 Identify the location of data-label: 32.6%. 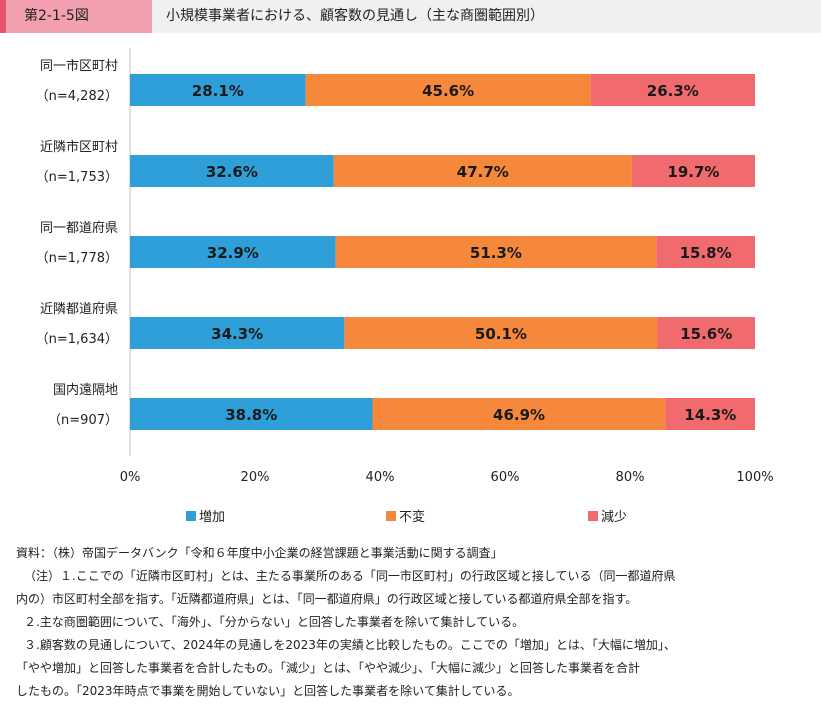
(232, 172).